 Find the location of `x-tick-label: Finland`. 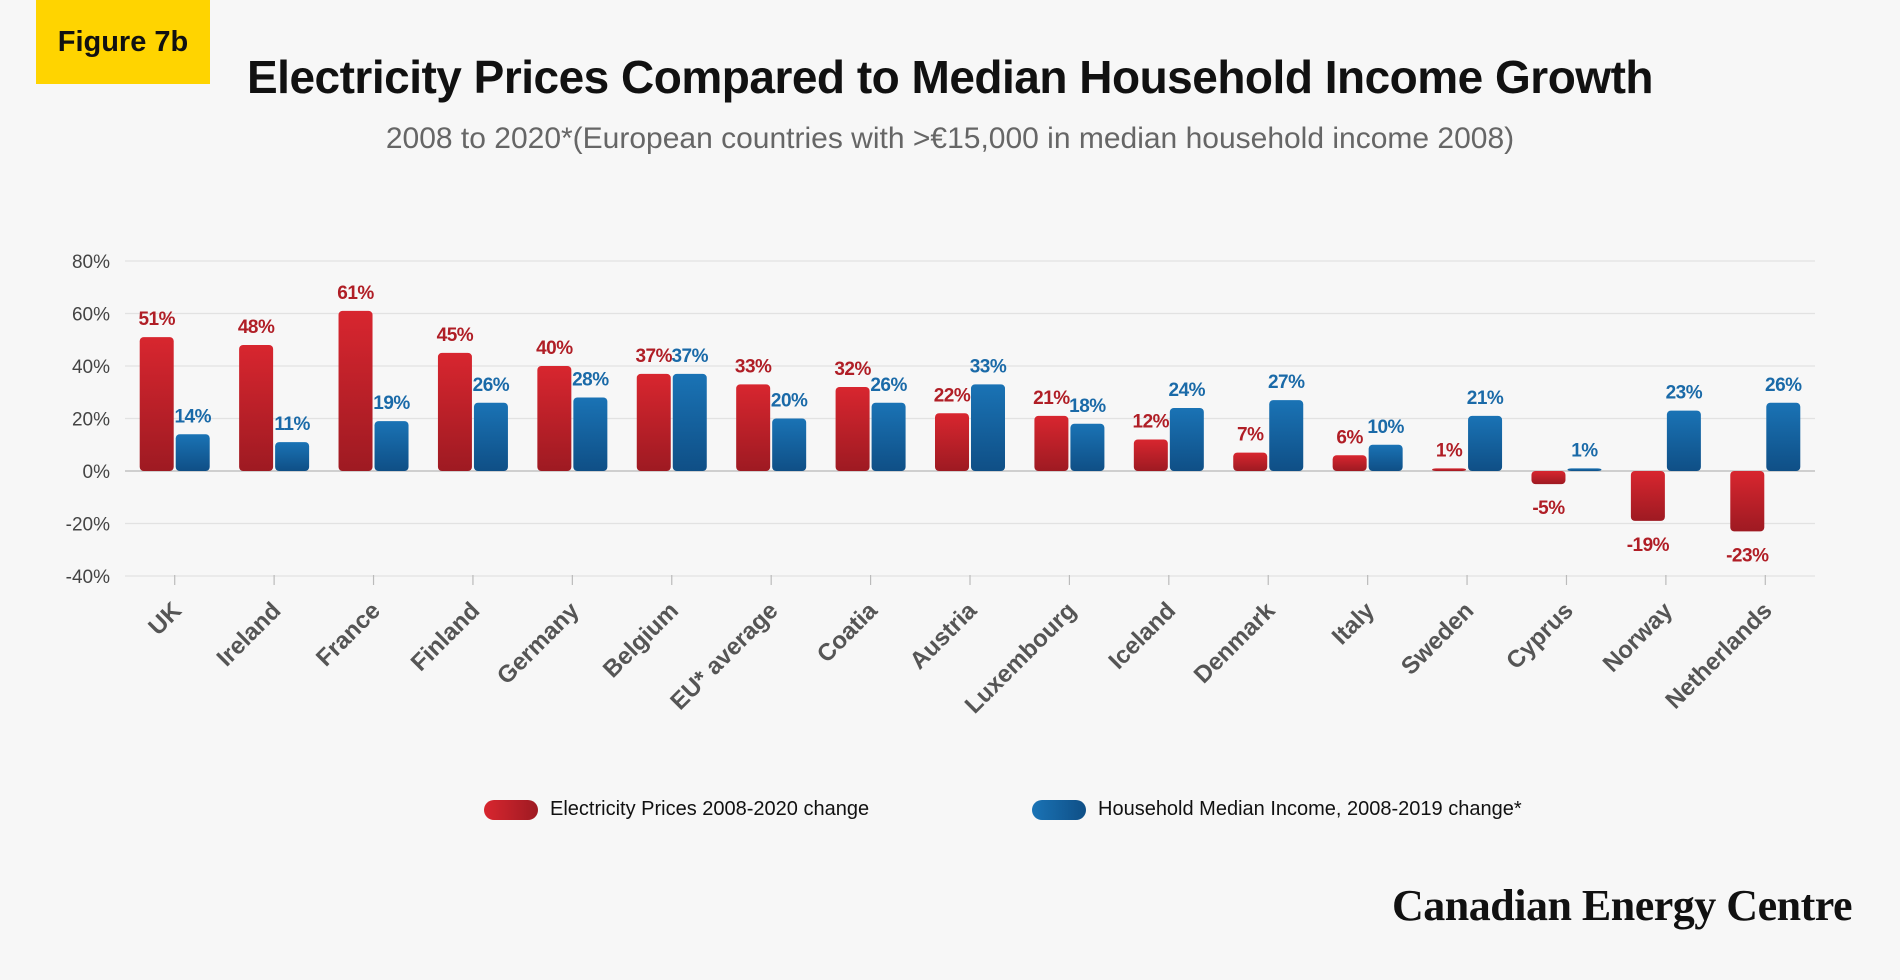

x-tick-label: Finland is located at coordinates (445, 636).